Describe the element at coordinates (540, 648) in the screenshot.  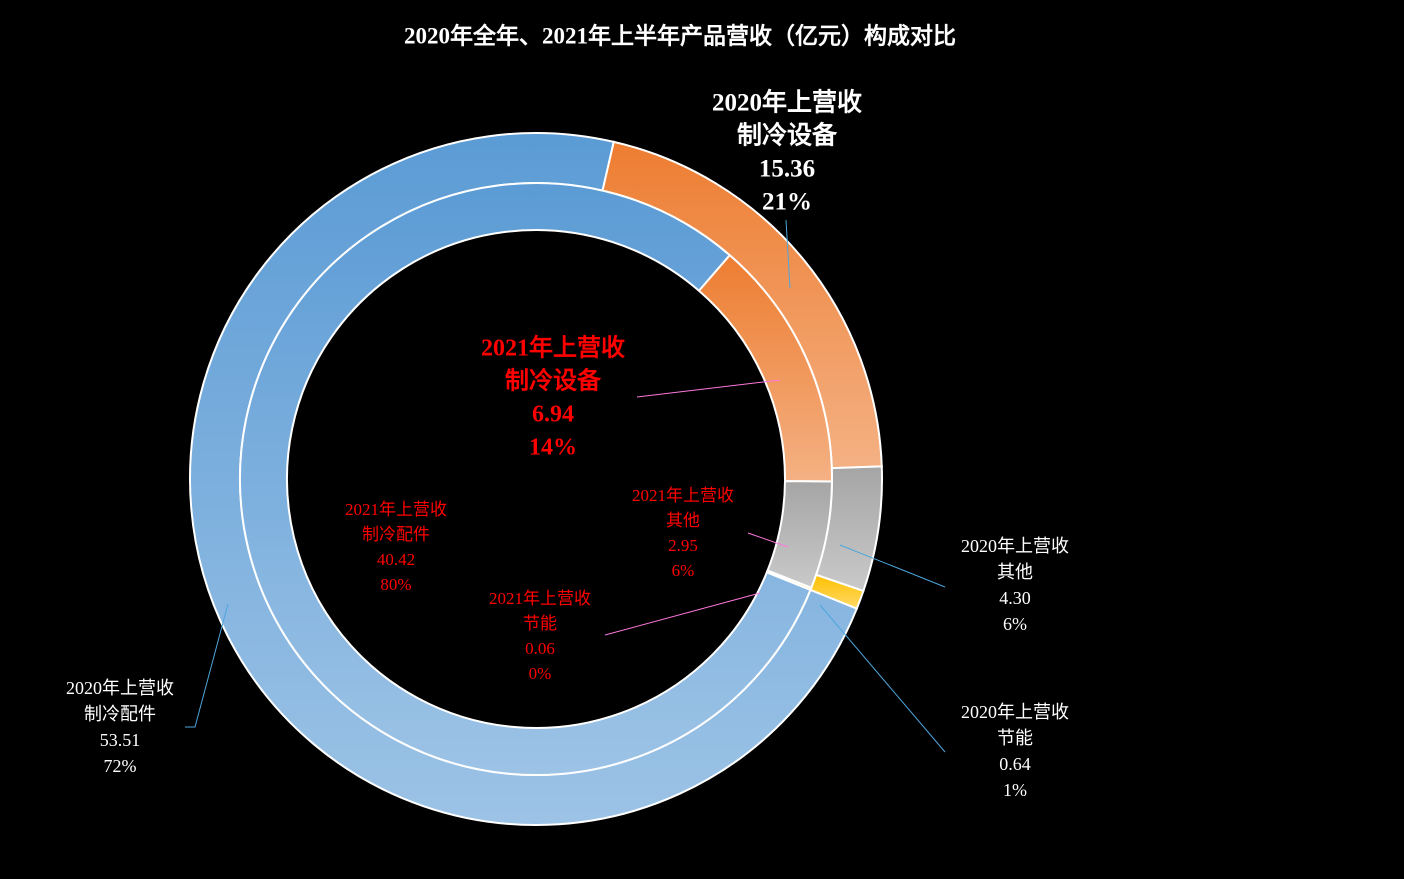
I see `data-label: 0.06` at that location.